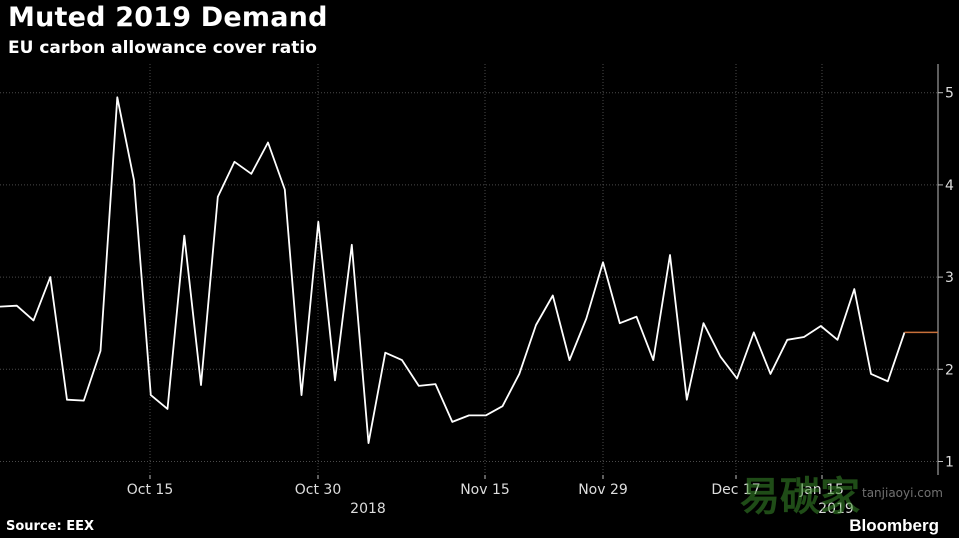 This screenshot has width=959, height=538. What do you see at coordinates (485, 490) in the screenshot?
I see `x-tick-label: Nov 15` at bounding box center [485, 490].